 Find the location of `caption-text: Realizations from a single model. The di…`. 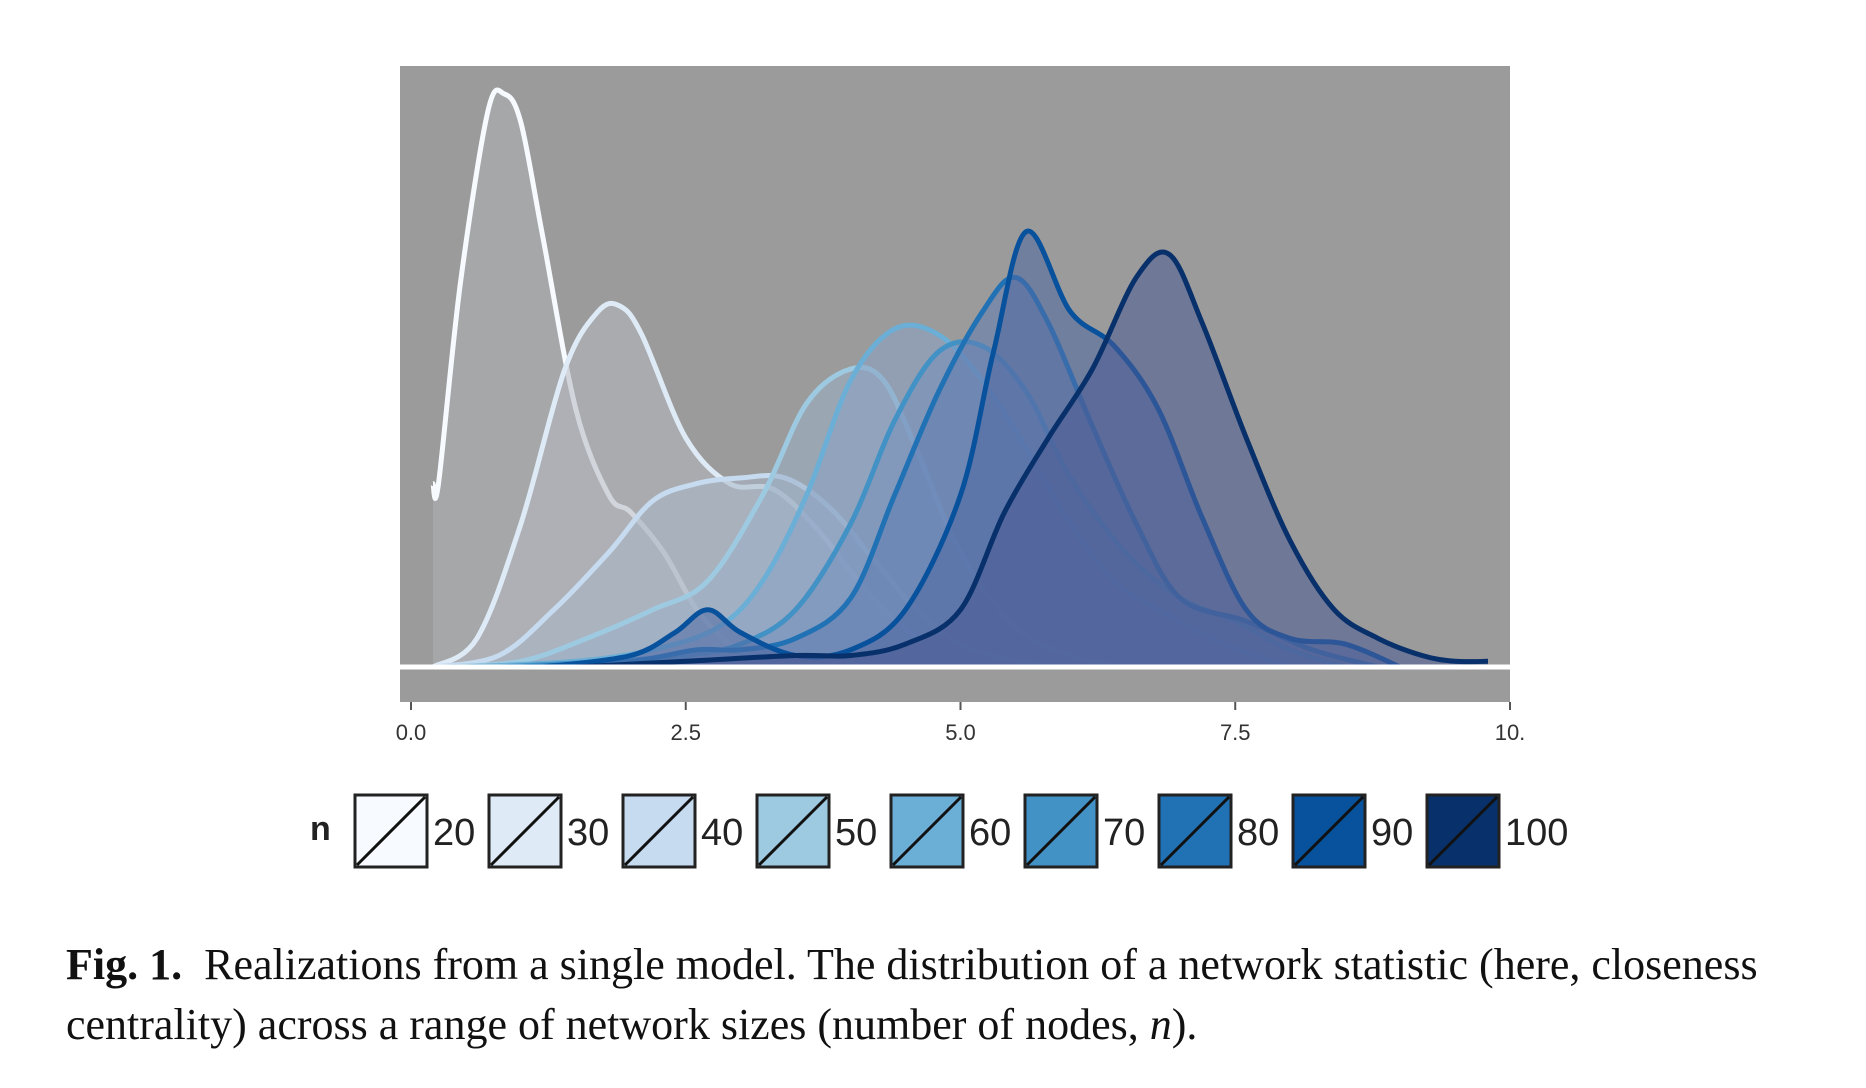

caption-text: Realizations from a single model. The di… is located at coordinates (912, 994).